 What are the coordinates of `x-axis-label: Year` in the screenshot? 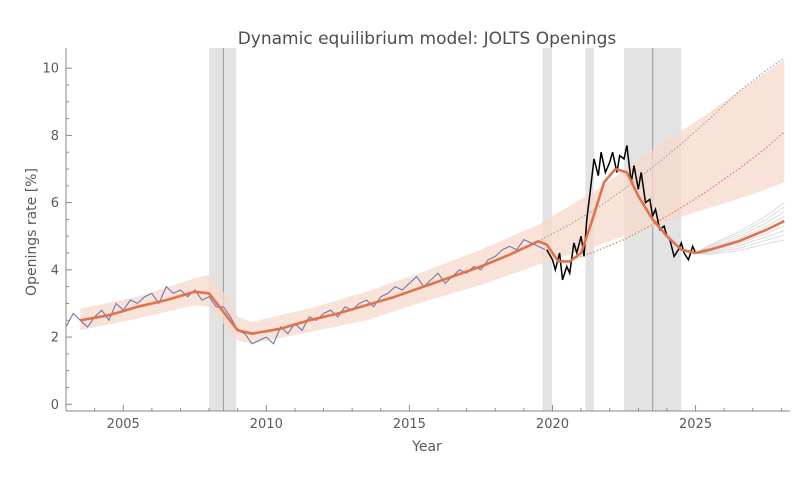 It's located at (426, 447).